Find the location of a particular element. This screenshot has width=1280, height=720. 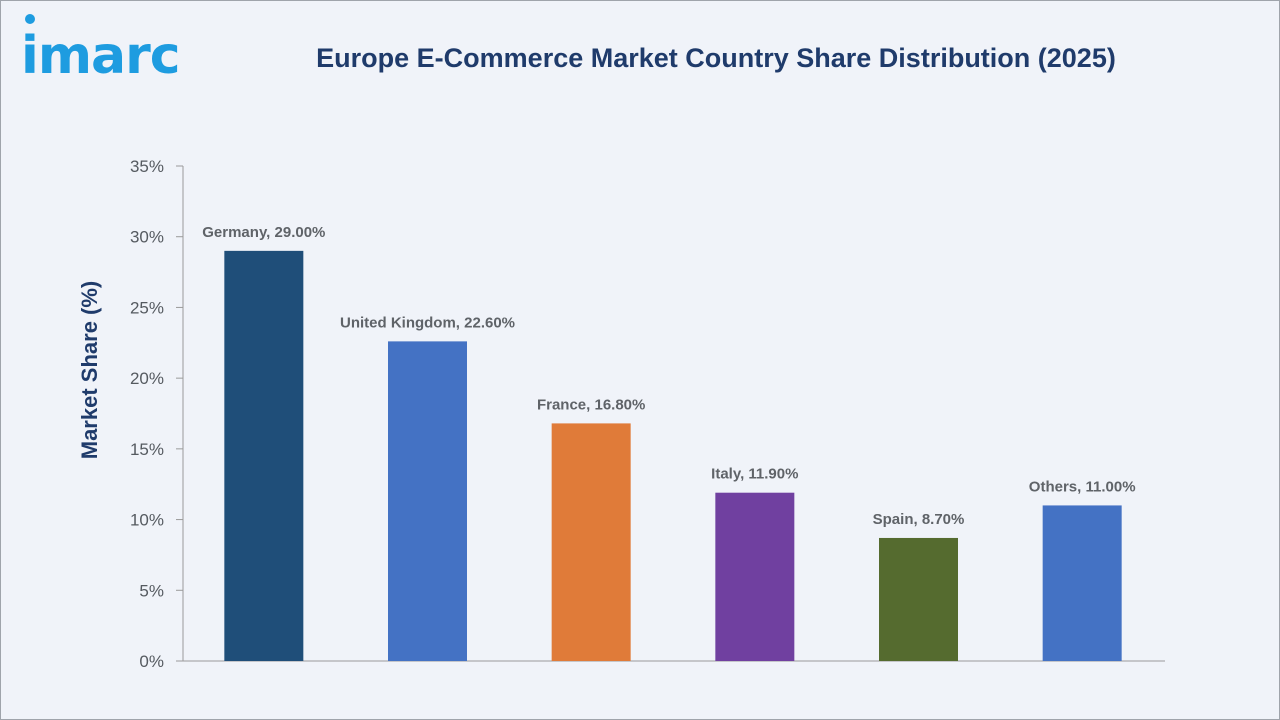

y-tick-label: 30% is located at coordinates (147, 237).